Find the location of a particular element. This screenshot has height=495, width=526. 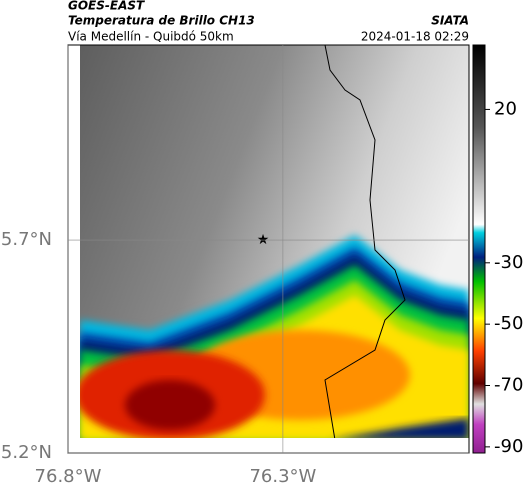

colorbar-tick-label: -50 is located at coordinates (508, 323).